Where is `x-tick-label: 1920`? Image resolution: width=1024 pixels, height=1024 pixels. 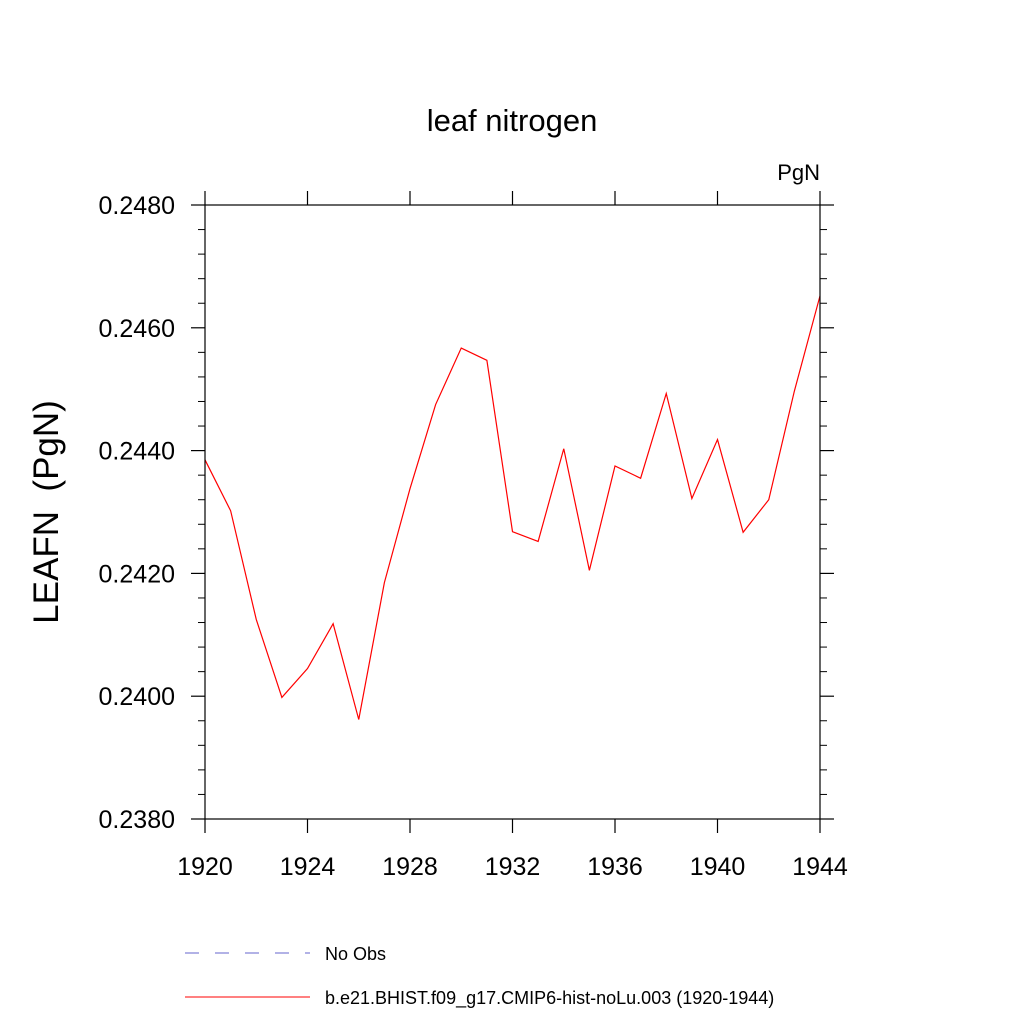
x-tick-label: 1920 is located at coordinates (205, 867).